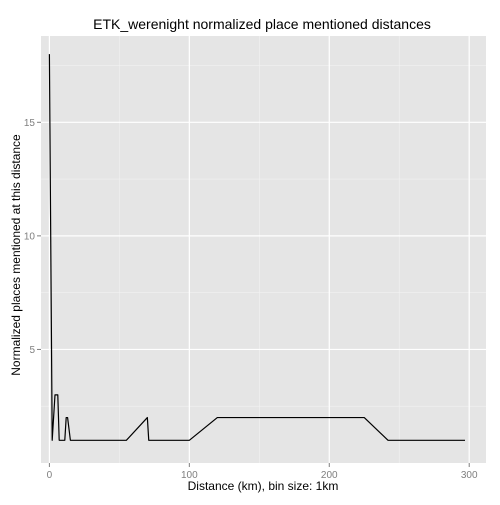 This screenshot has height=505, width=500. I want to click on x-tick-label: 0, so click(50, 475).